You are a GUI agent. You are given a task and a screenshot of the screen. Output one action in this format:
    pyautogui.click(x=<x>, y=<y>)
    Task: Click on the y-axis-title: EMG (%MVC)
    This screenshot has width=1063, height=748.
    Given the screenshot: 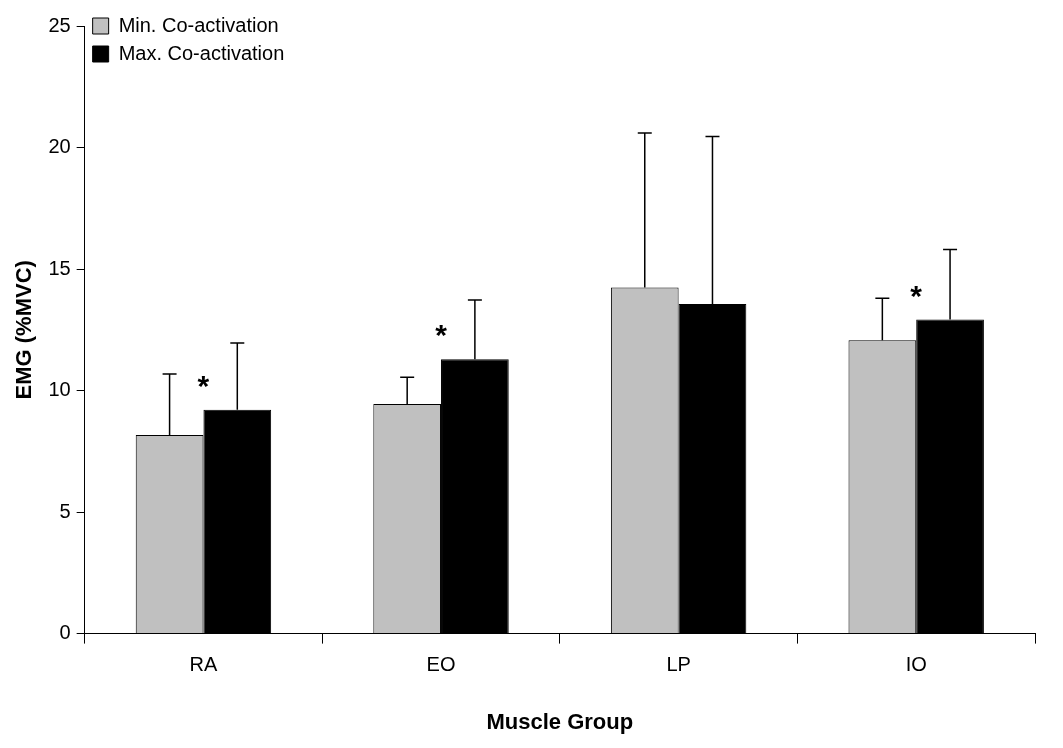 What is the action you would take?
    pyautogui.click(x=24, y=330)
    